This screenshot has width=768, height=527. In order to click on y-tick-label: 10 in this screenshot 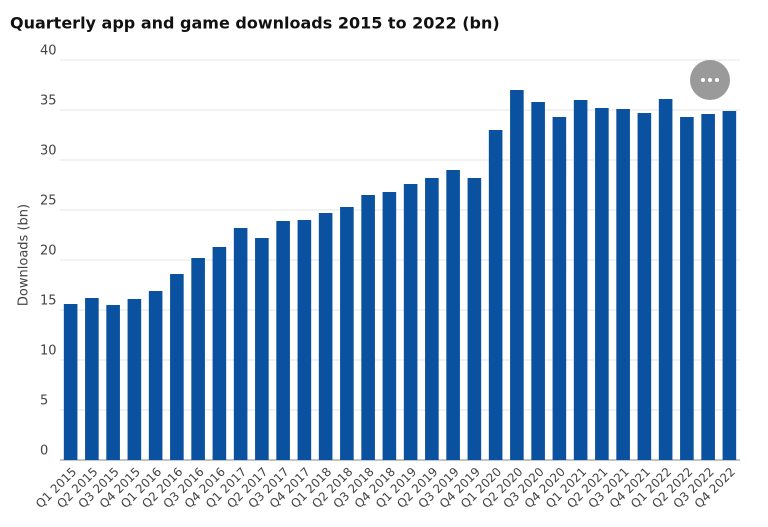, I will do `click(48, 351)`.